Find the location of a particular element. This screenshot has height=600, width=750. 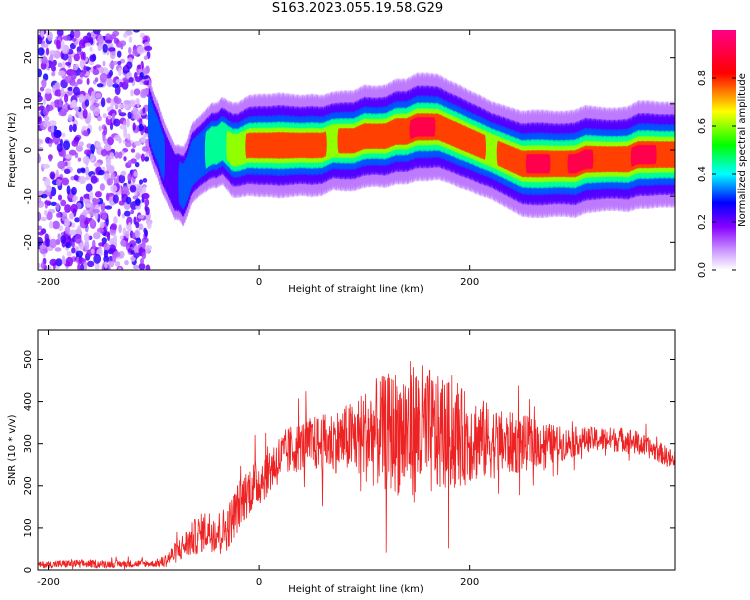

snr-y-tick-label: 0 is located at coordinates (28, 570).